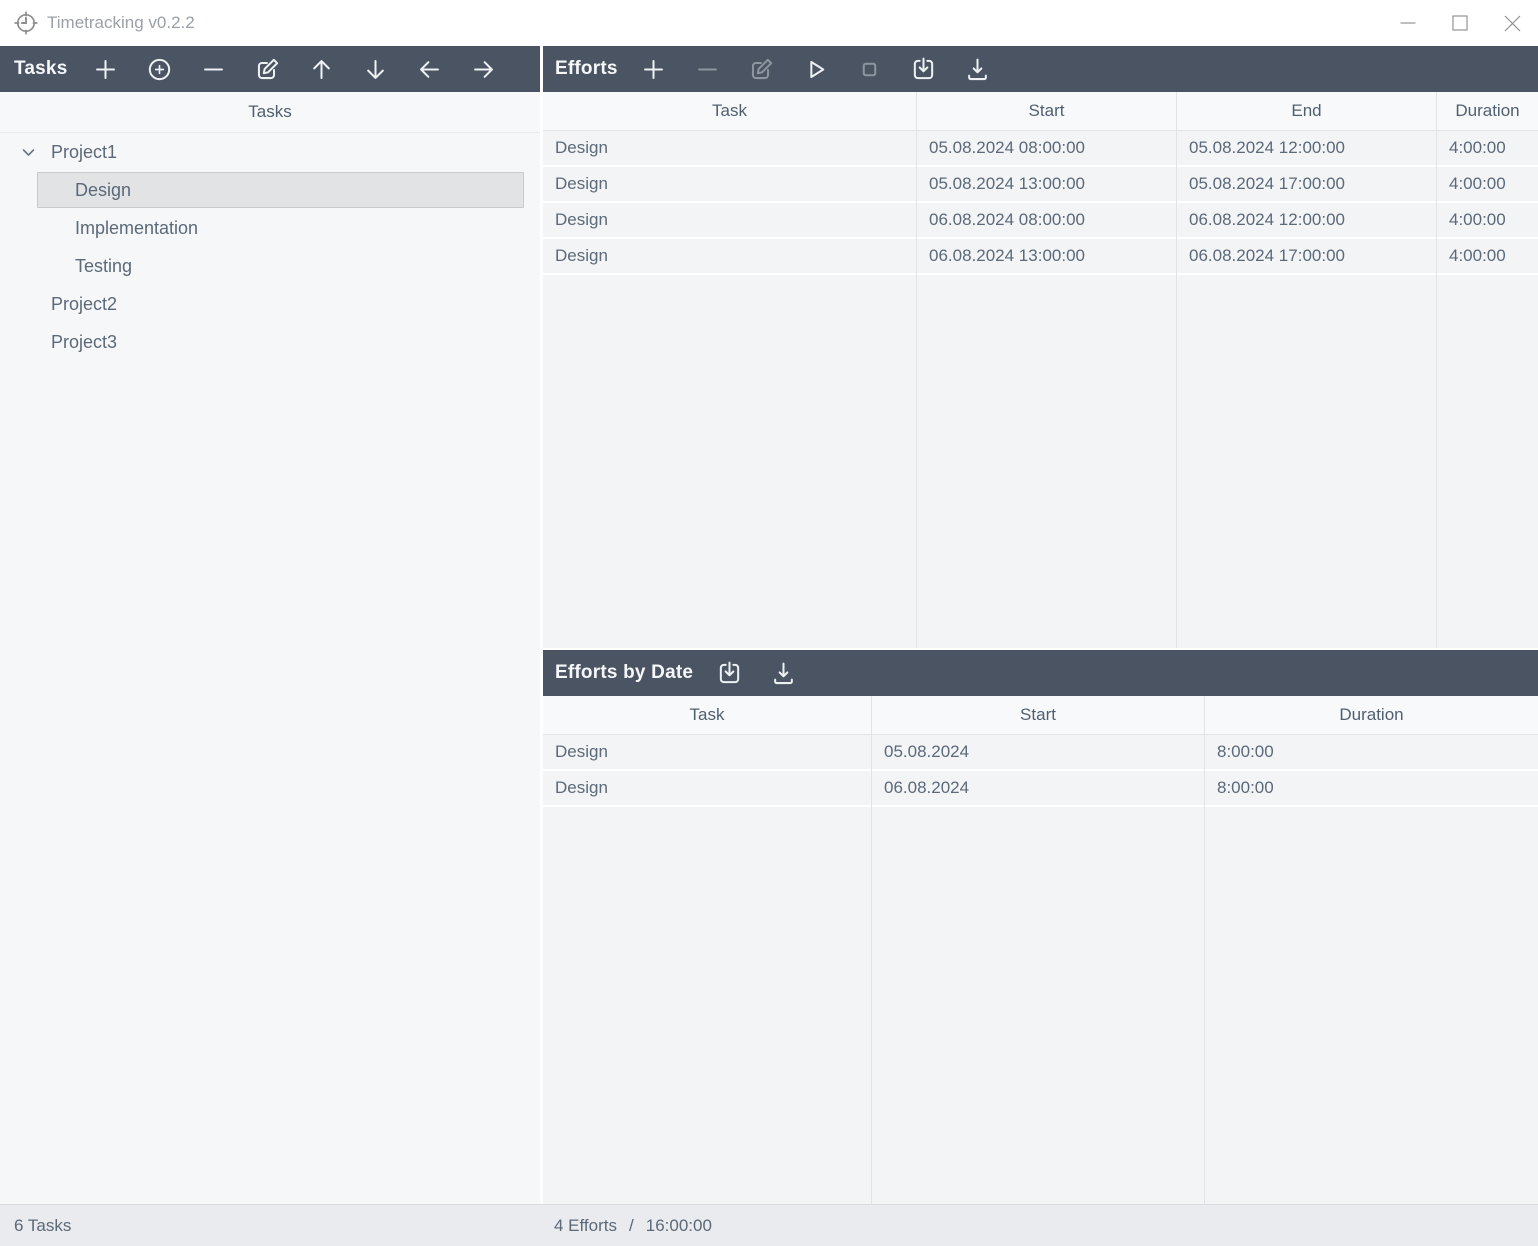  Describe the element at coordinates (84, 341) in the screenshot. I see `tree-item-label: Project3` at that location.